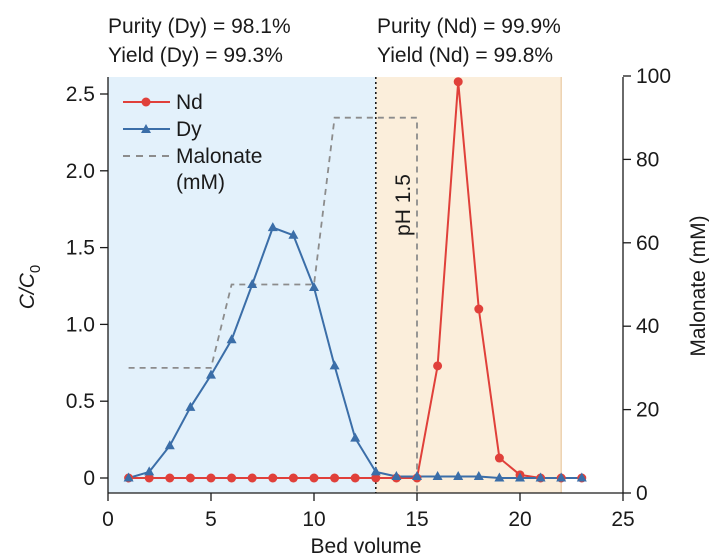 Image resolution: width=709 pixels, height=557 pixels. What do you see at coordinates (189, 102) in the screenshot?
I see `legend-nd-label: Nd` at bounding box center [189, 102].